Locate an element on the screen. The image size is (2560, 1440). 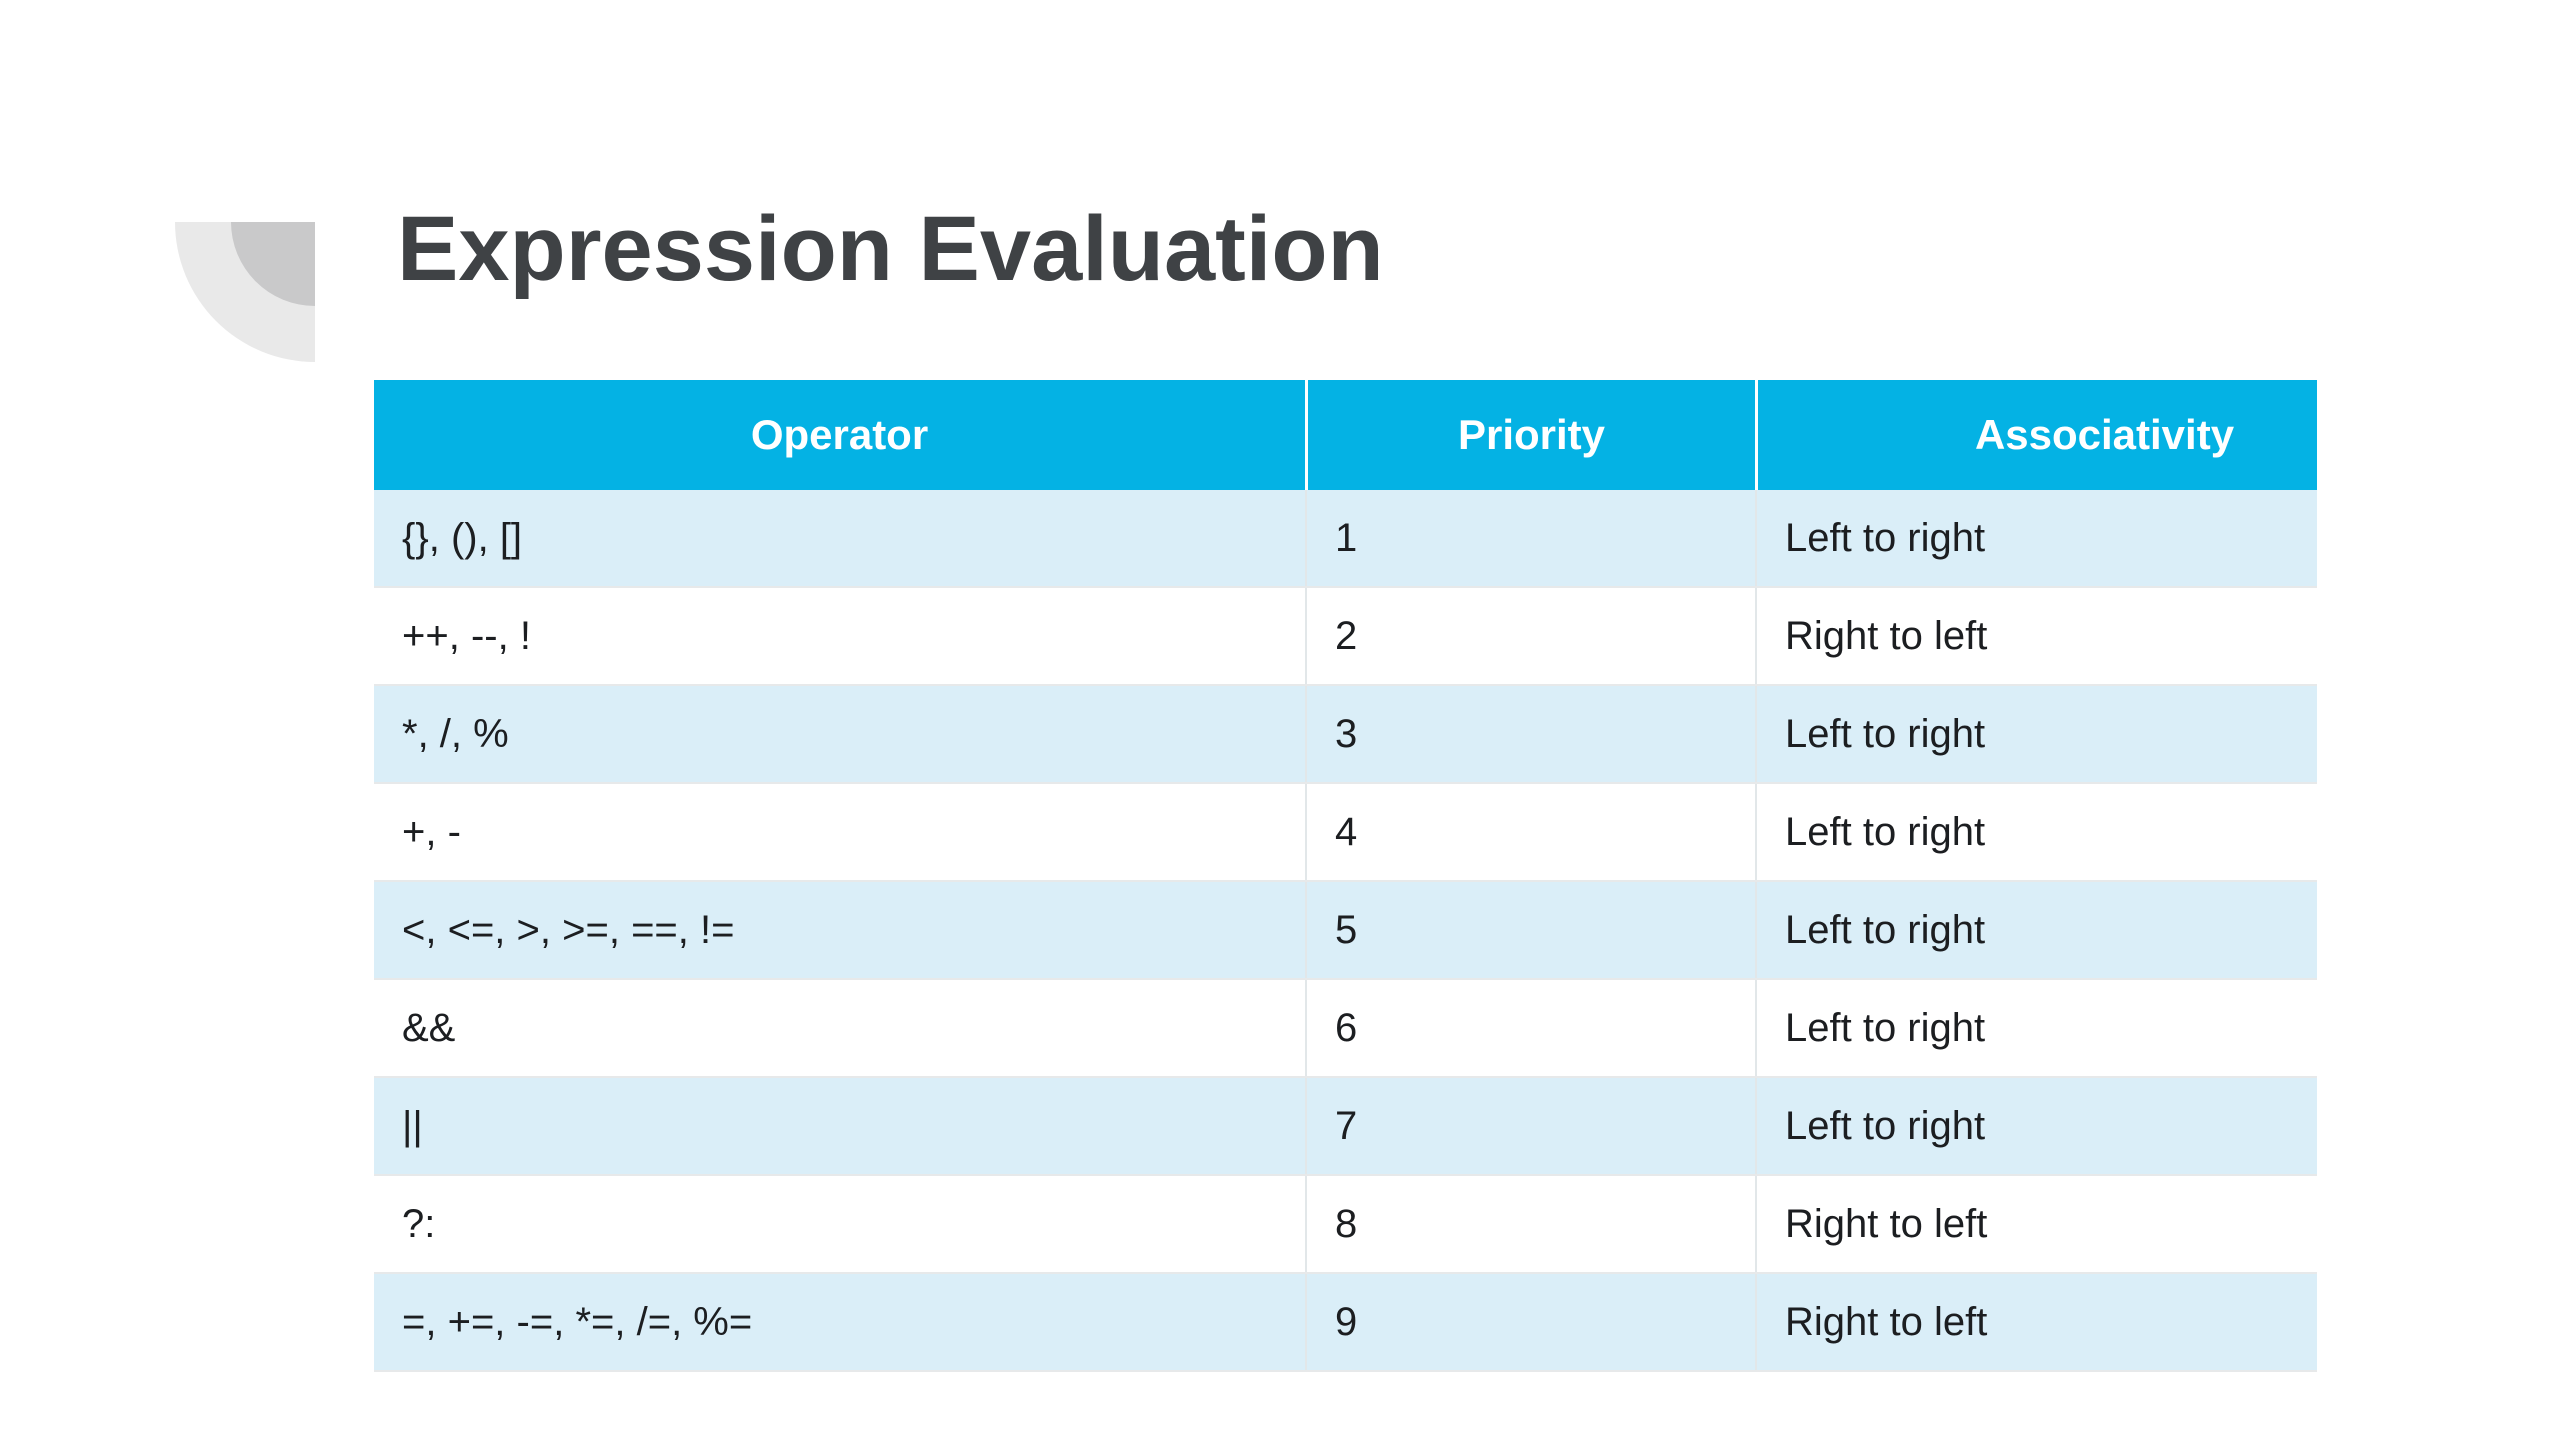
table-row: {}, (), [] 1 Left to right is located at coordinates (1345, 539).